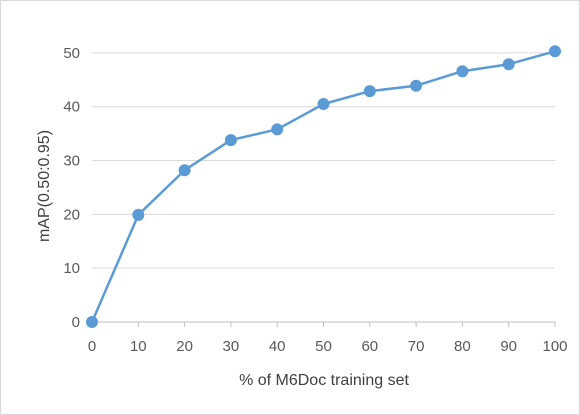  Describe the element at coordinates (277, 346) in the screenshot. I see `x-tick-label: 40` at that location.